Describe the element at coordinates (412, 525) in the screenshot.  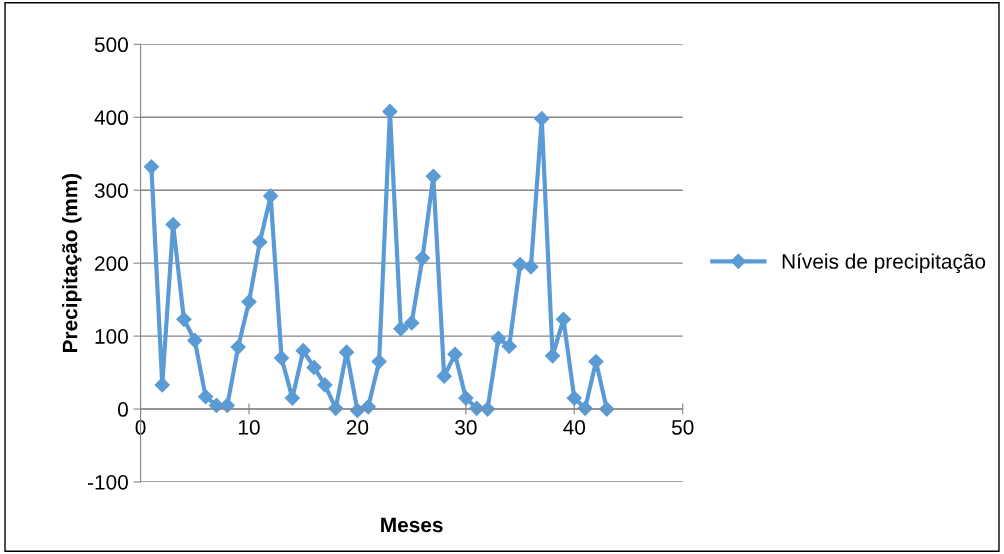
I see `x-axis-title: Meses` at that location.